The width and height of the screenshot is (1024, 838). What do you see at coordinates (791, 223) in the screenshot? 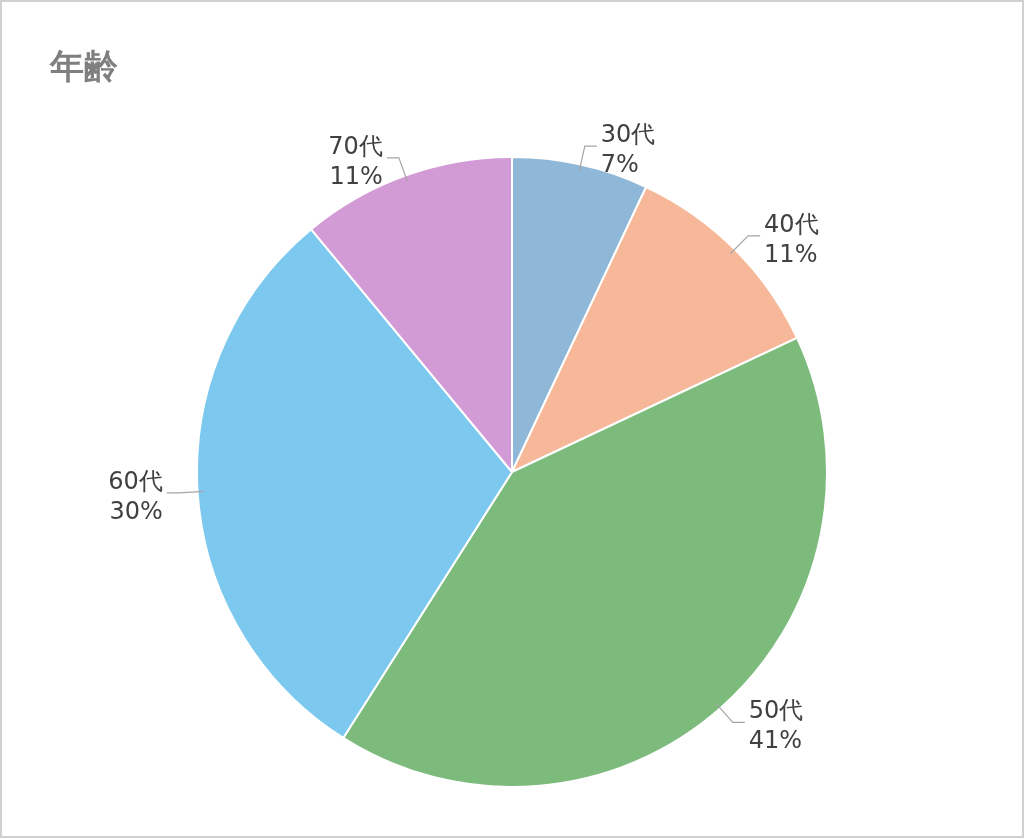
I see `slice-label: 40代` at bounding box center [791, 223].